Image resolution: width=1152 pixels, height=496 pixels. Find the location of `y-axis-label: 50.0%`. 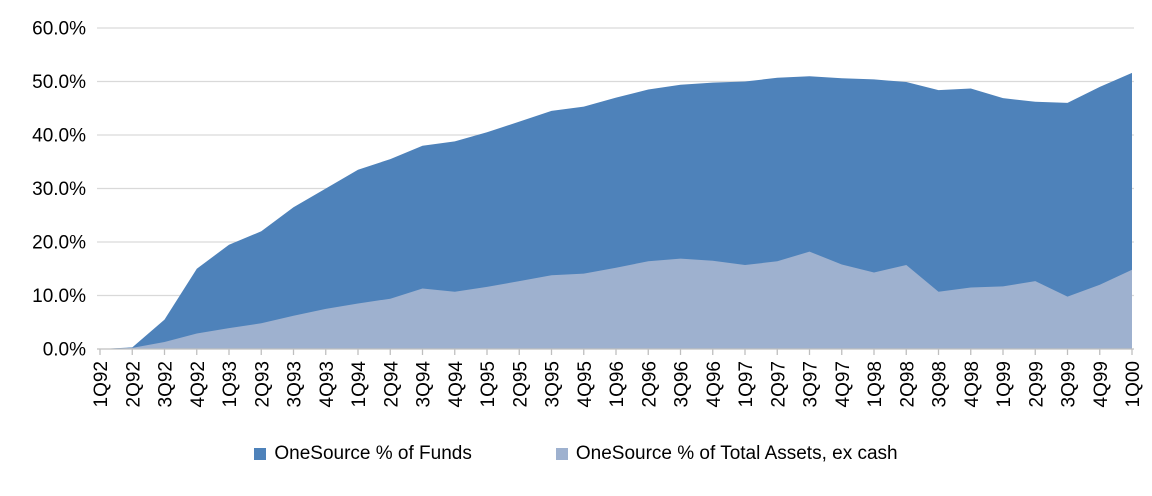

y-axis-label: 50.0% is located at coordinates (59, 82).